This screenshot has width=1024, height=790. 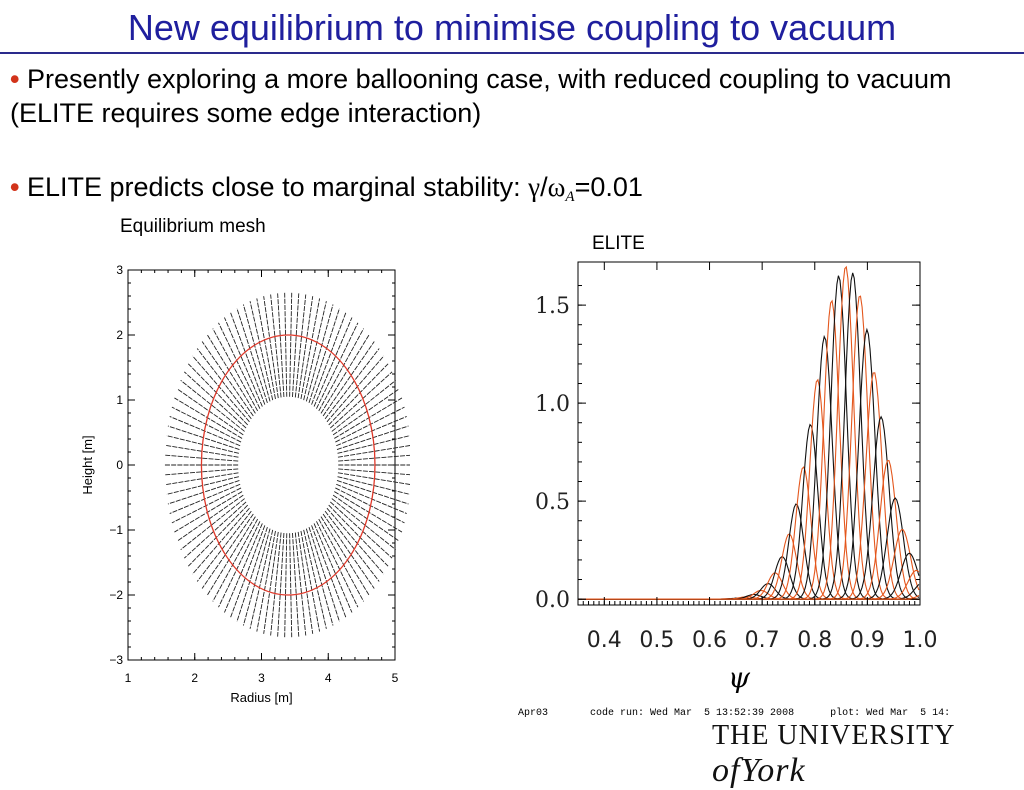 What do you see at coordinates (552, 404) in the screenshot?
I see `elite-y-tick-label: 1.0` at bounding box center [552, 404].